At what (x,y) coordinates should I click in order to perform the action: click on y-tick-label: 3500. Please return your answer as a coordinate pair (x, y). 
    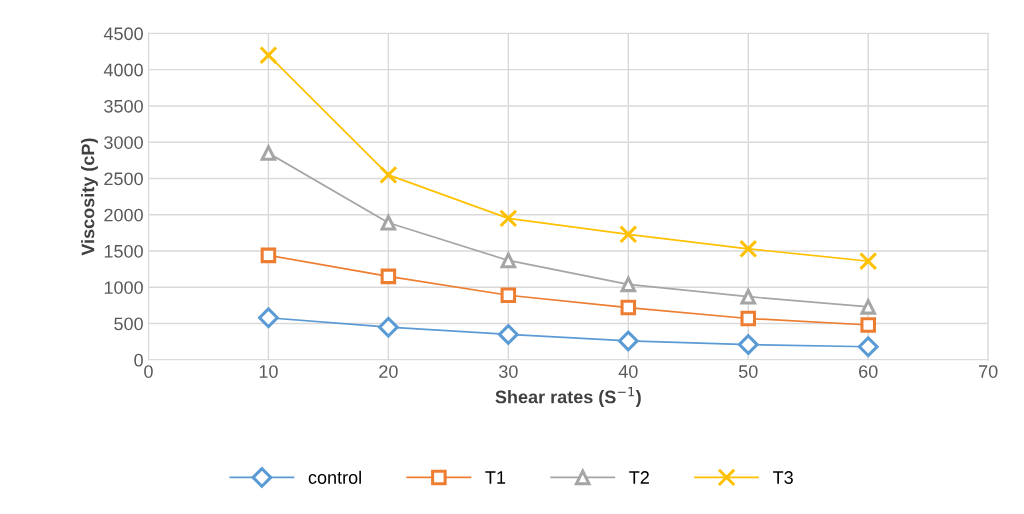
    Looking at the image, I should click on (123, 106).